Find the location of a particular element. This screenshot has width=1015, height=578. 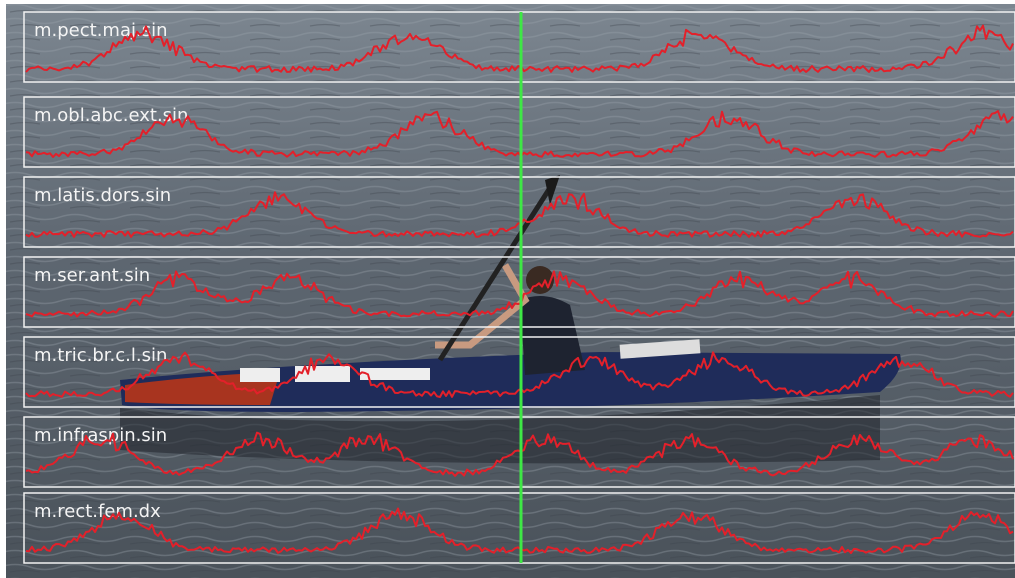

channel-label: m.tric.br.c.l.sin is located at coordinates (100, 355).